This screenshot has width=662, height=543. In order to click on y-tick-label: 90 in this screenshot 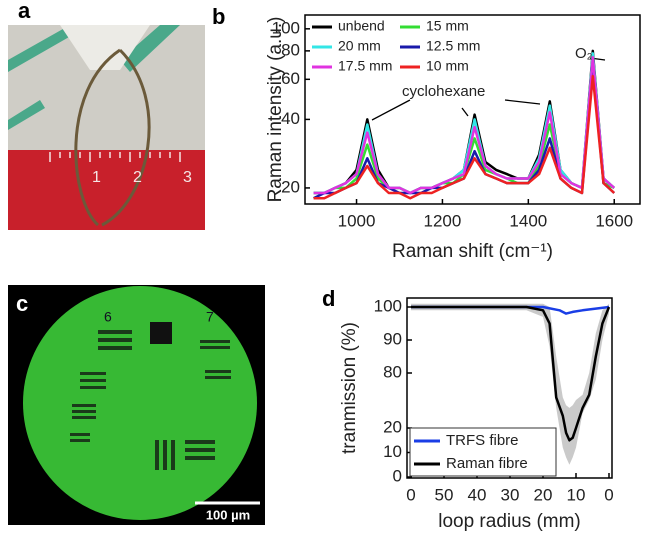, I will do `click(392, 338)`.